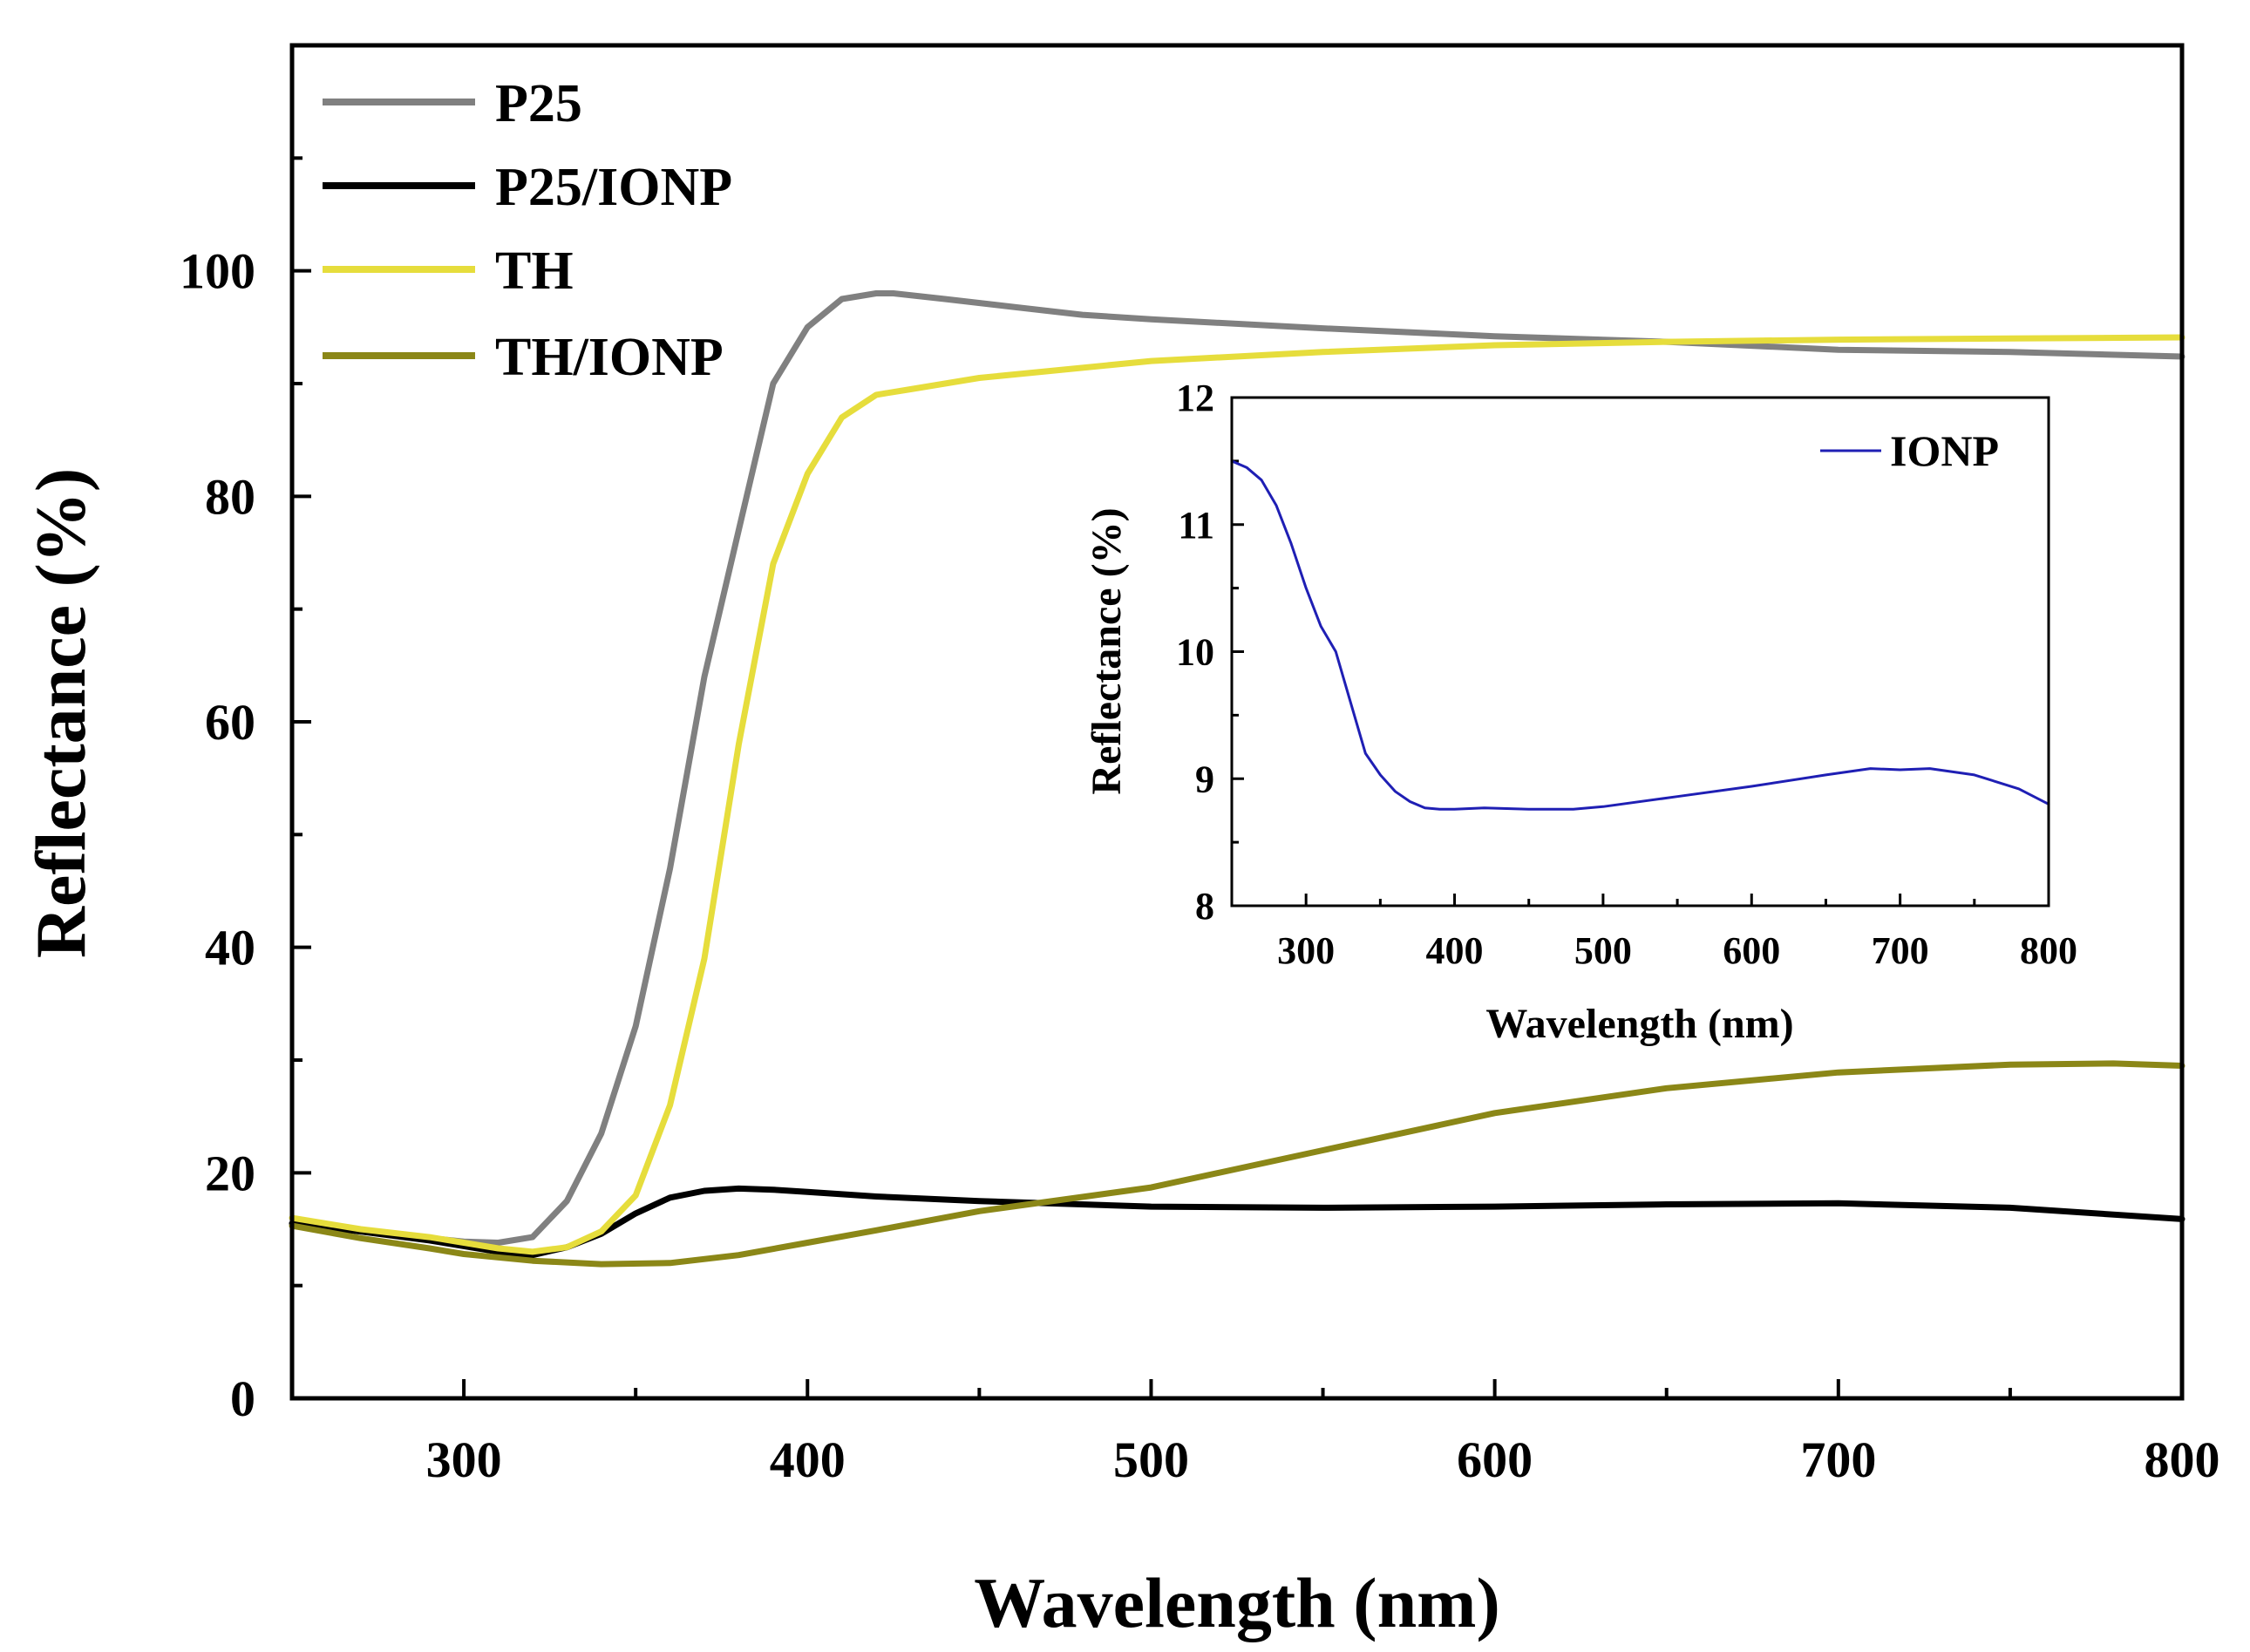 The height and width of the screenshot is (1652, 2250). What do you see at coordinates (1195, 652) in the screenshot?
I see `inset-y-tick-label: 10` at bounding box center [1195, 652].